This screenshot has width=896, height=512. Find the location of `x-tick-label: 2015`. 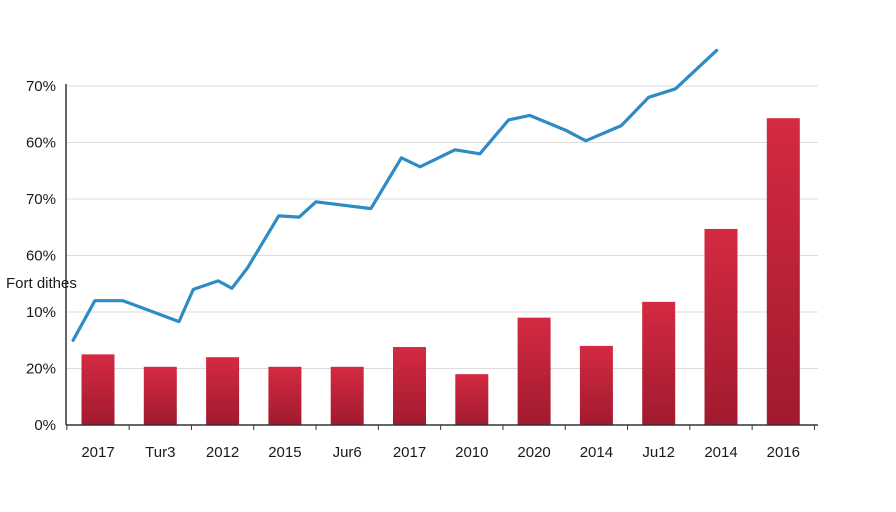

x-tick-label: 2015 is located at coordinates (284, 452).